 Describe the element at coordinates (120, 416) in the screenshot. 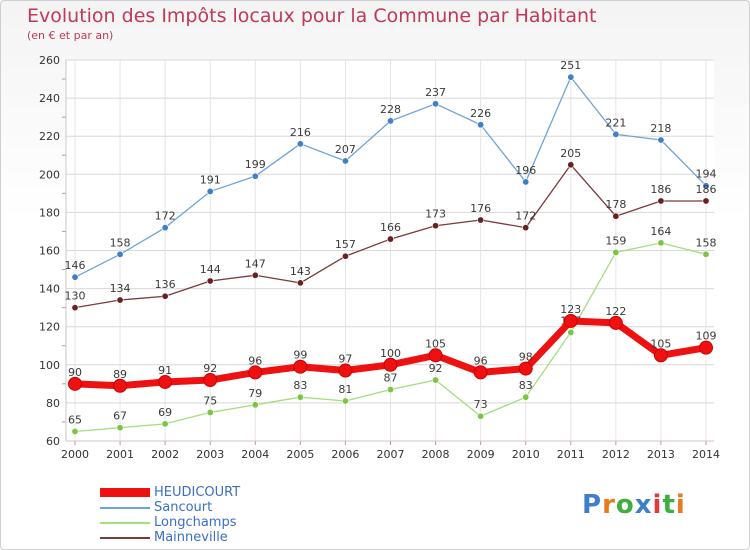

I see `data-label-longchamps: 67` at that location.